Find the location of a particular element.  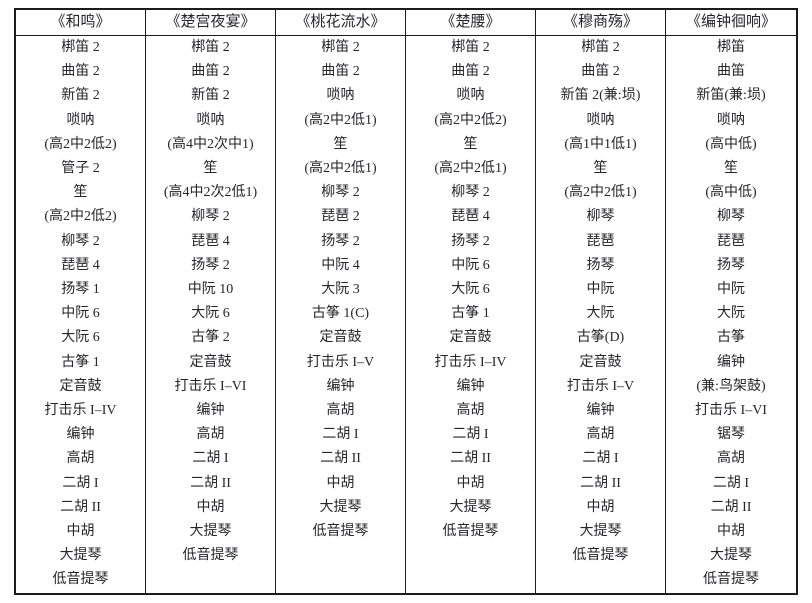

instrument-cell: 中阮 10 is located at coordinates (210, 290).